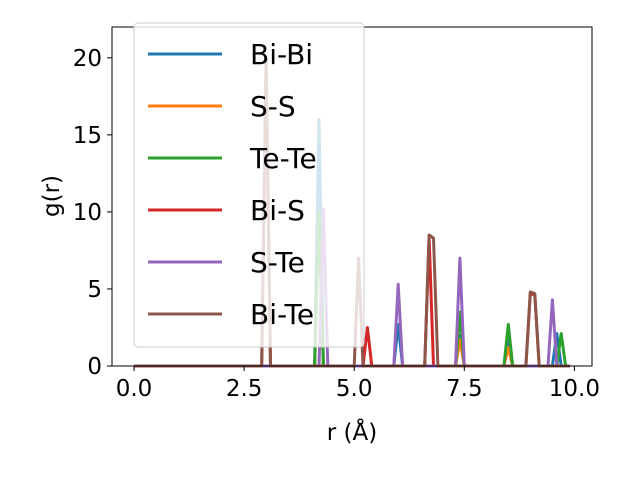 This screenshot has height=480, width=640. Describe the element at coordinates (352, 432) in the screenshot. I see `x-axis-label: r (Å)` at that location.